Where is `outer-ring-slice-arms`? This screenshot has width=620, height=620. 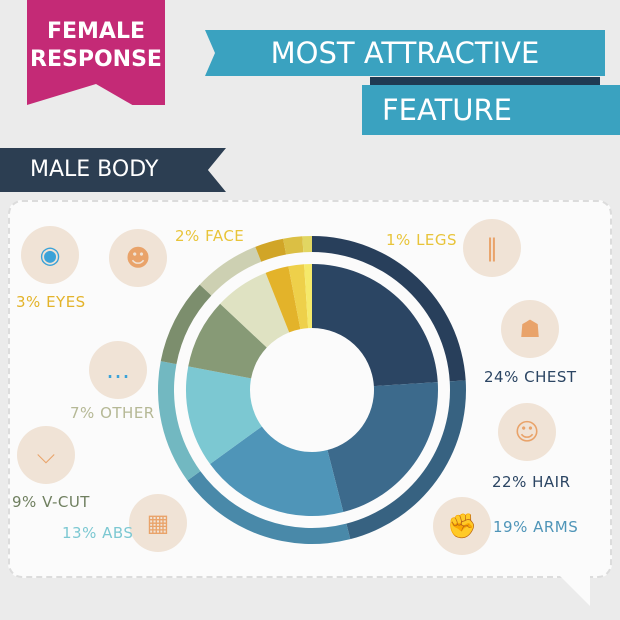 outer-ring-slice-arms is located at coordinates (269, 507).